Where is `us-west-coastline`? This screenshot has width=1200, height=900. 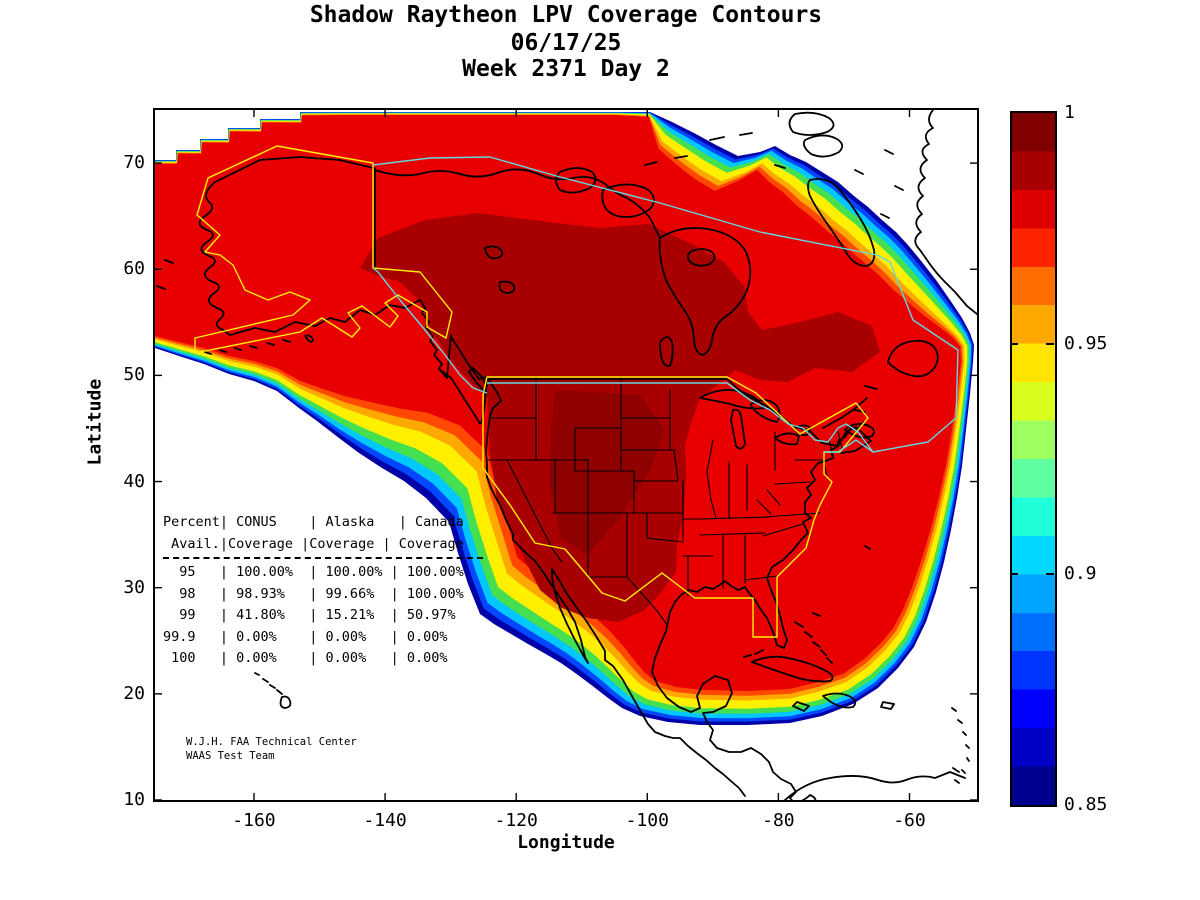
us-west-coastline is located at coordinates (510, 469).